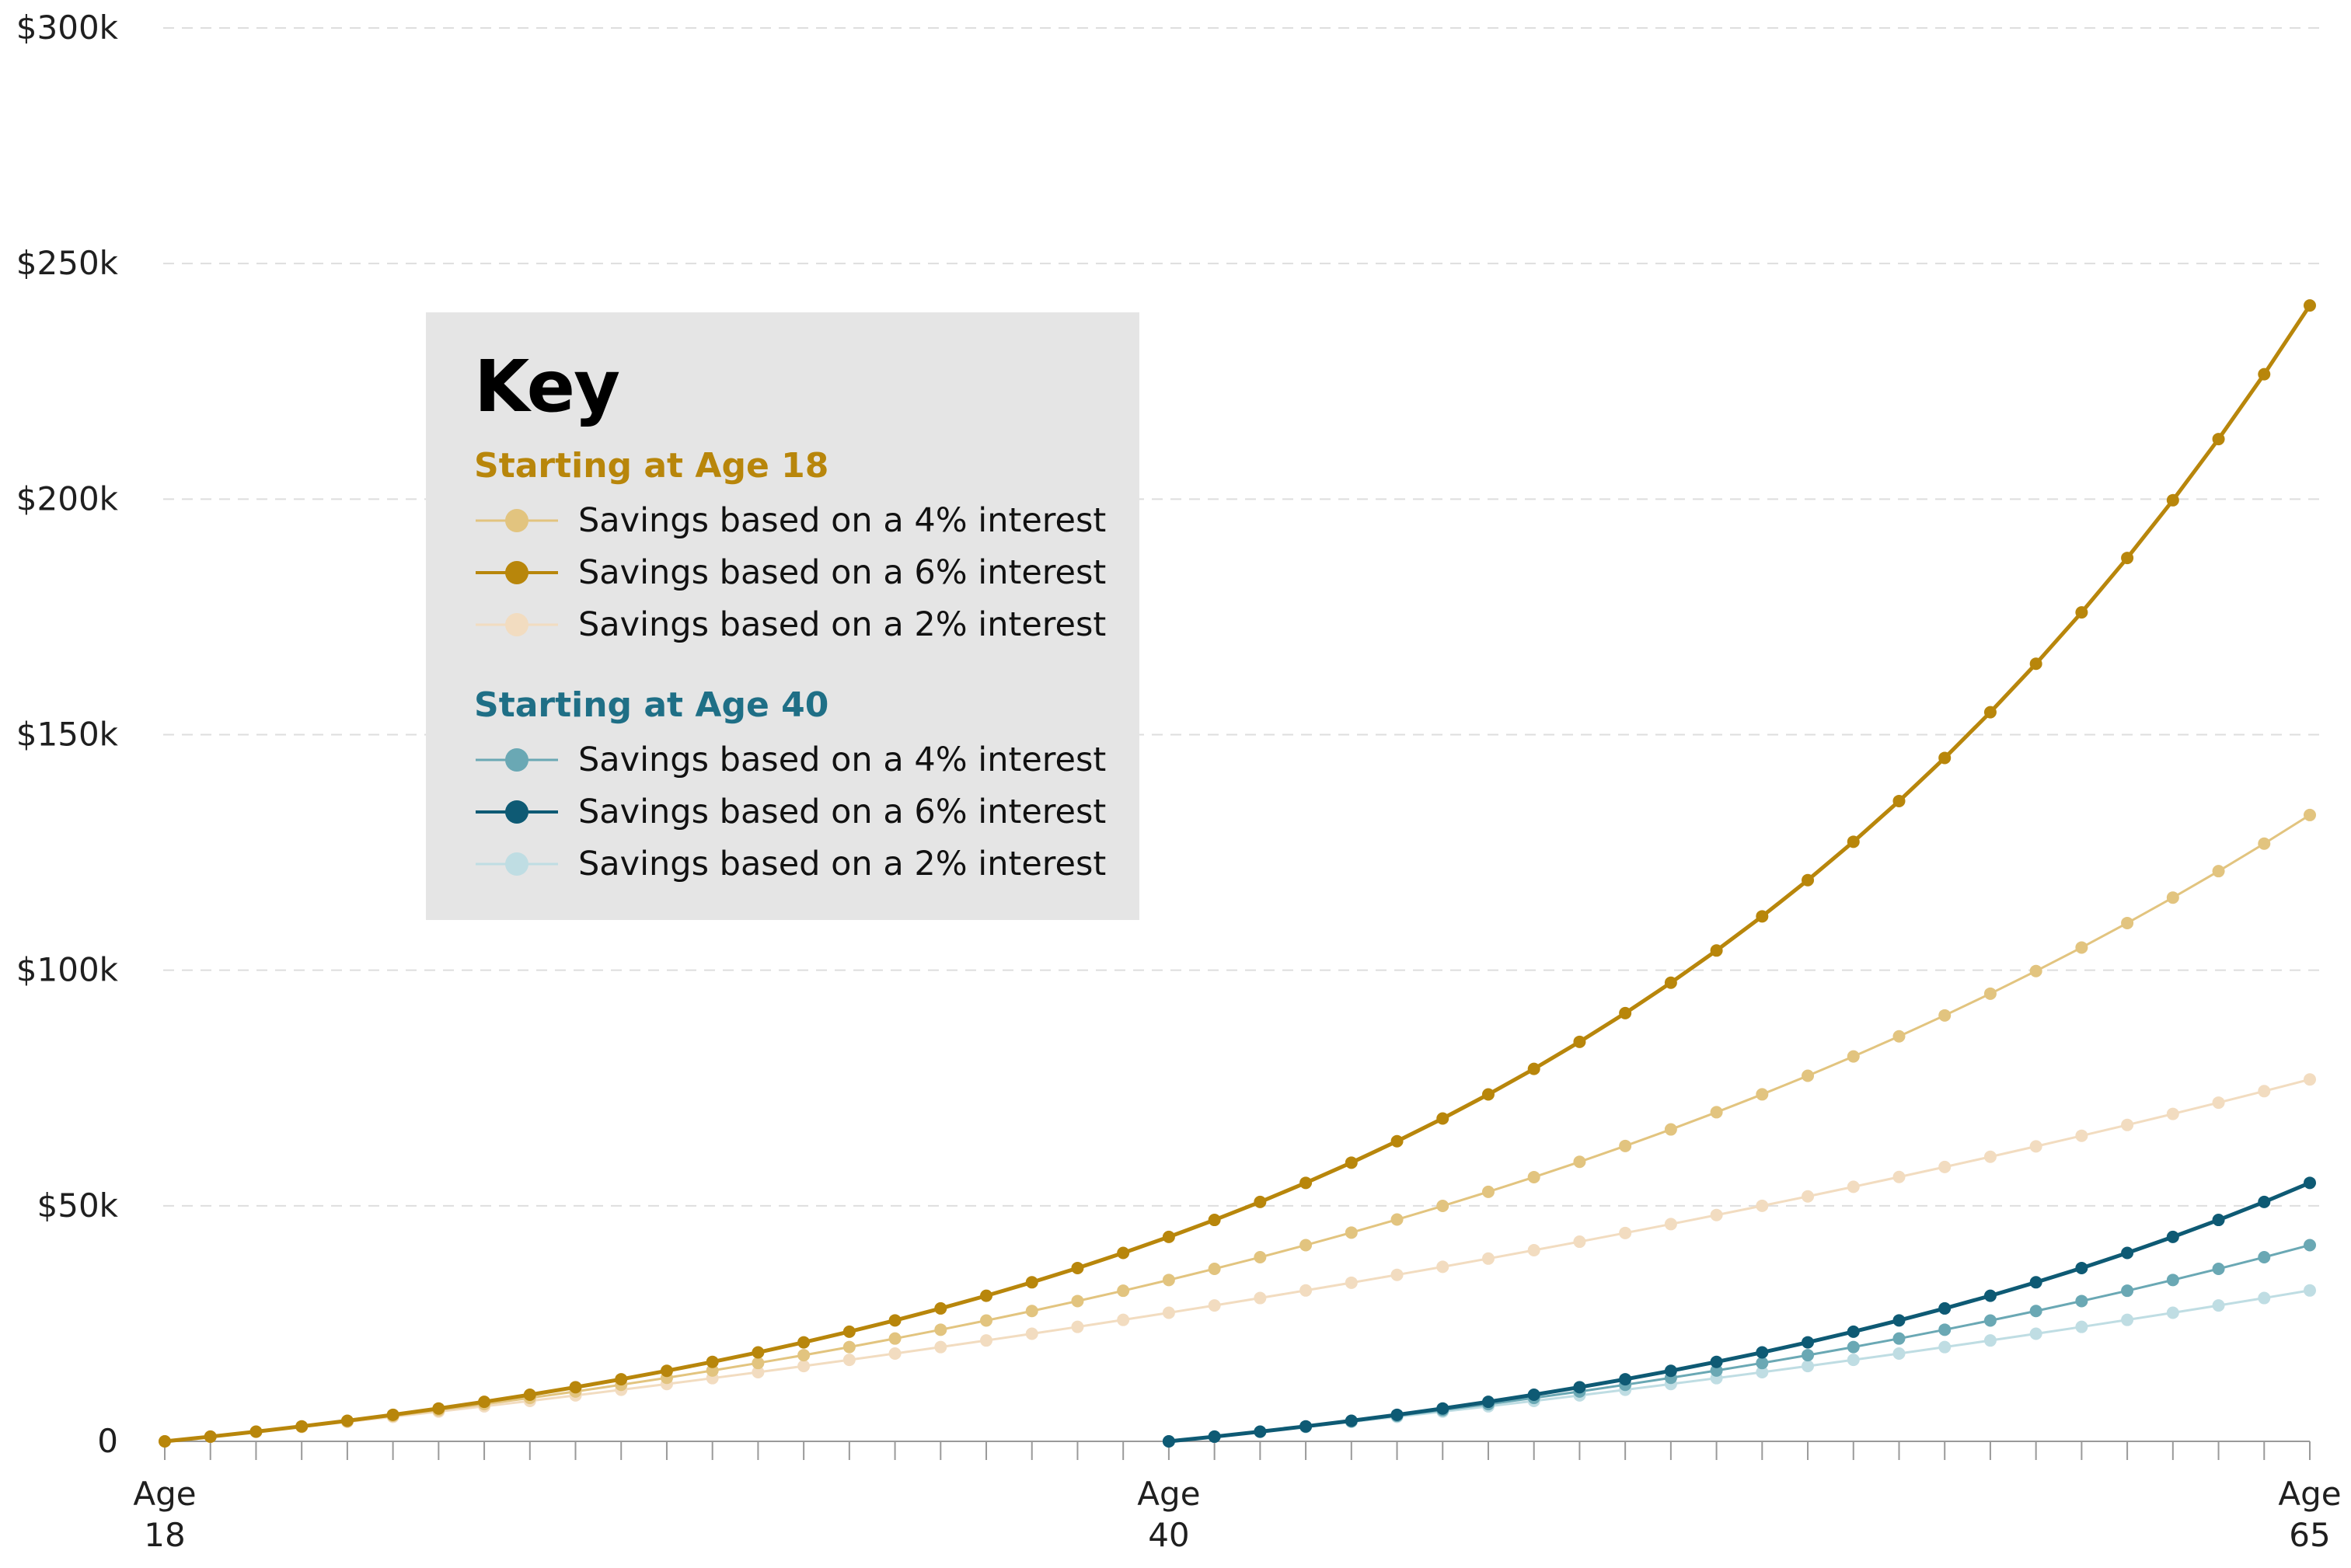 The width and height of the screenshot is (2351, 1568). What do you see at coordinates (164, 1535) in the screenshot?
I see `x-tick-label: 18` at bounding box center [164, 1535].